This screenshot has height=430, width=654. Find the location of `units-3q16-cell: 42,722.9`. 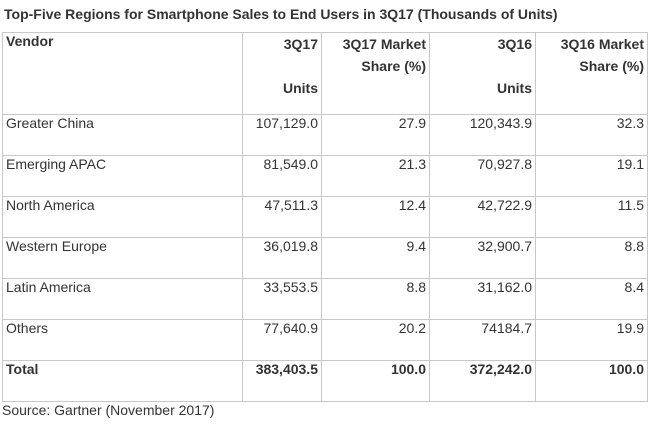

units-3q16-cell: 42,722.9 is located at coordinates (482, 217).